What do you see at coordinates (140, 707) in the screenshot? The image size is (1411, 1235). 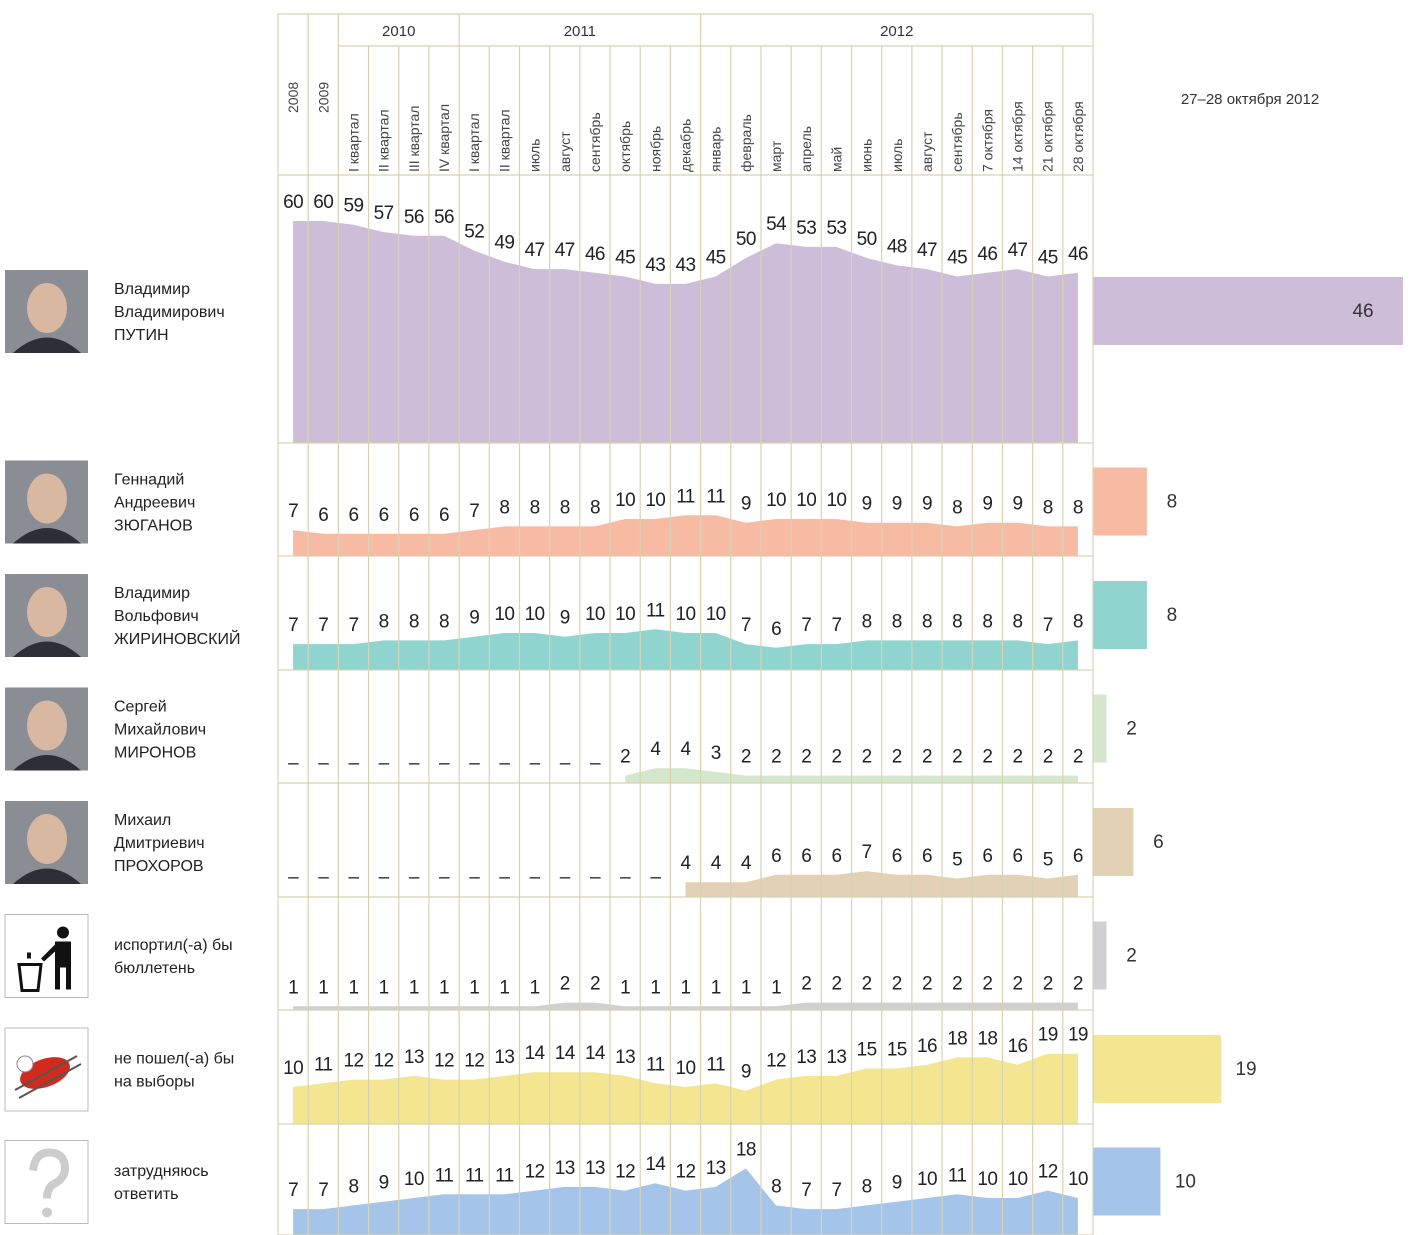 I see `row-name: Сергей` at bounding box center [140, 707].